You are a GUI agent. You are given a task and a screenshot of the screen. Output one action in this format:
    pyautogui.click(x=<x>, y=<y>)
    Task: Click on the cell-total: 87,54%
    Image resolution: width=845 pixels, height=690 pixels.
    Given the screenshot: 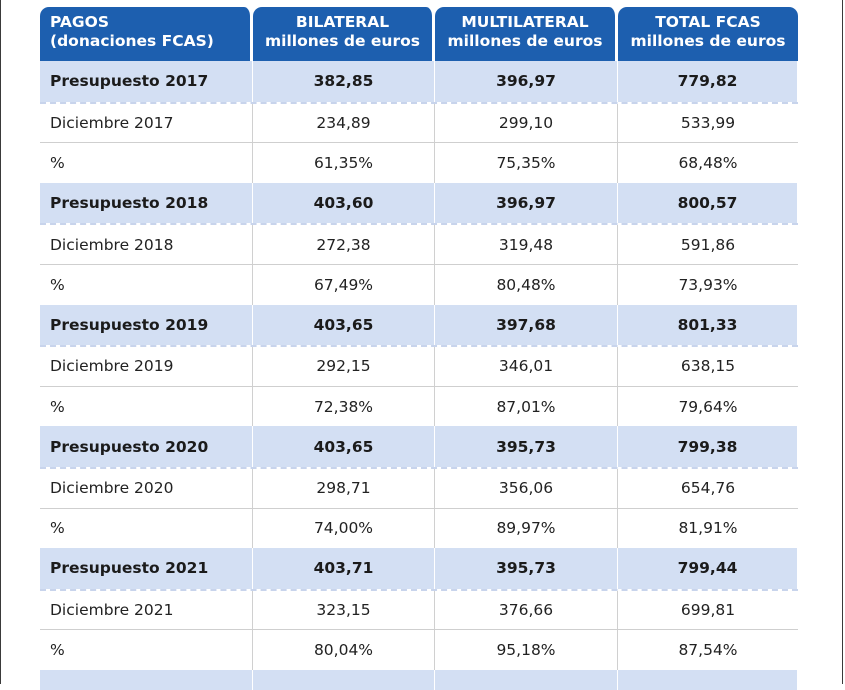 What is the action you would take?
    pyautogui.click(x=708, y=650)
    